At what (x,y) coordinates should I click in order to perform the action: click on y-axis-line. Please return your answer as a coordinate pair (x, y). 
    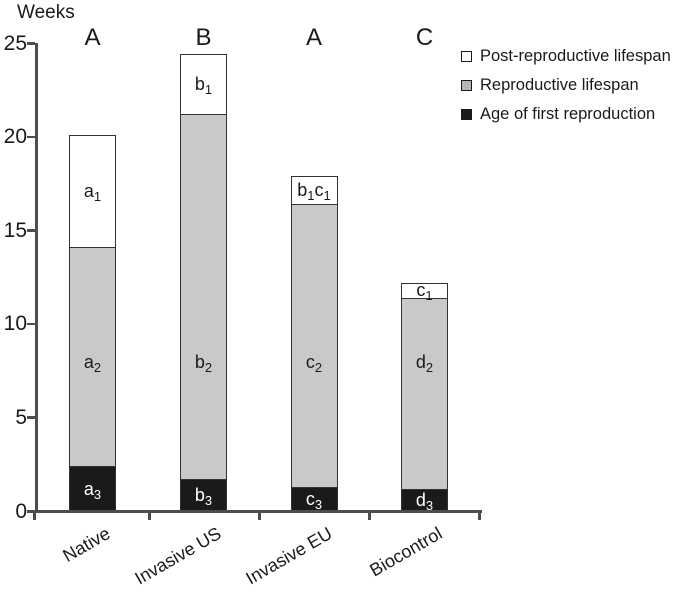
    Looking at the image, I should click on (36, 278).